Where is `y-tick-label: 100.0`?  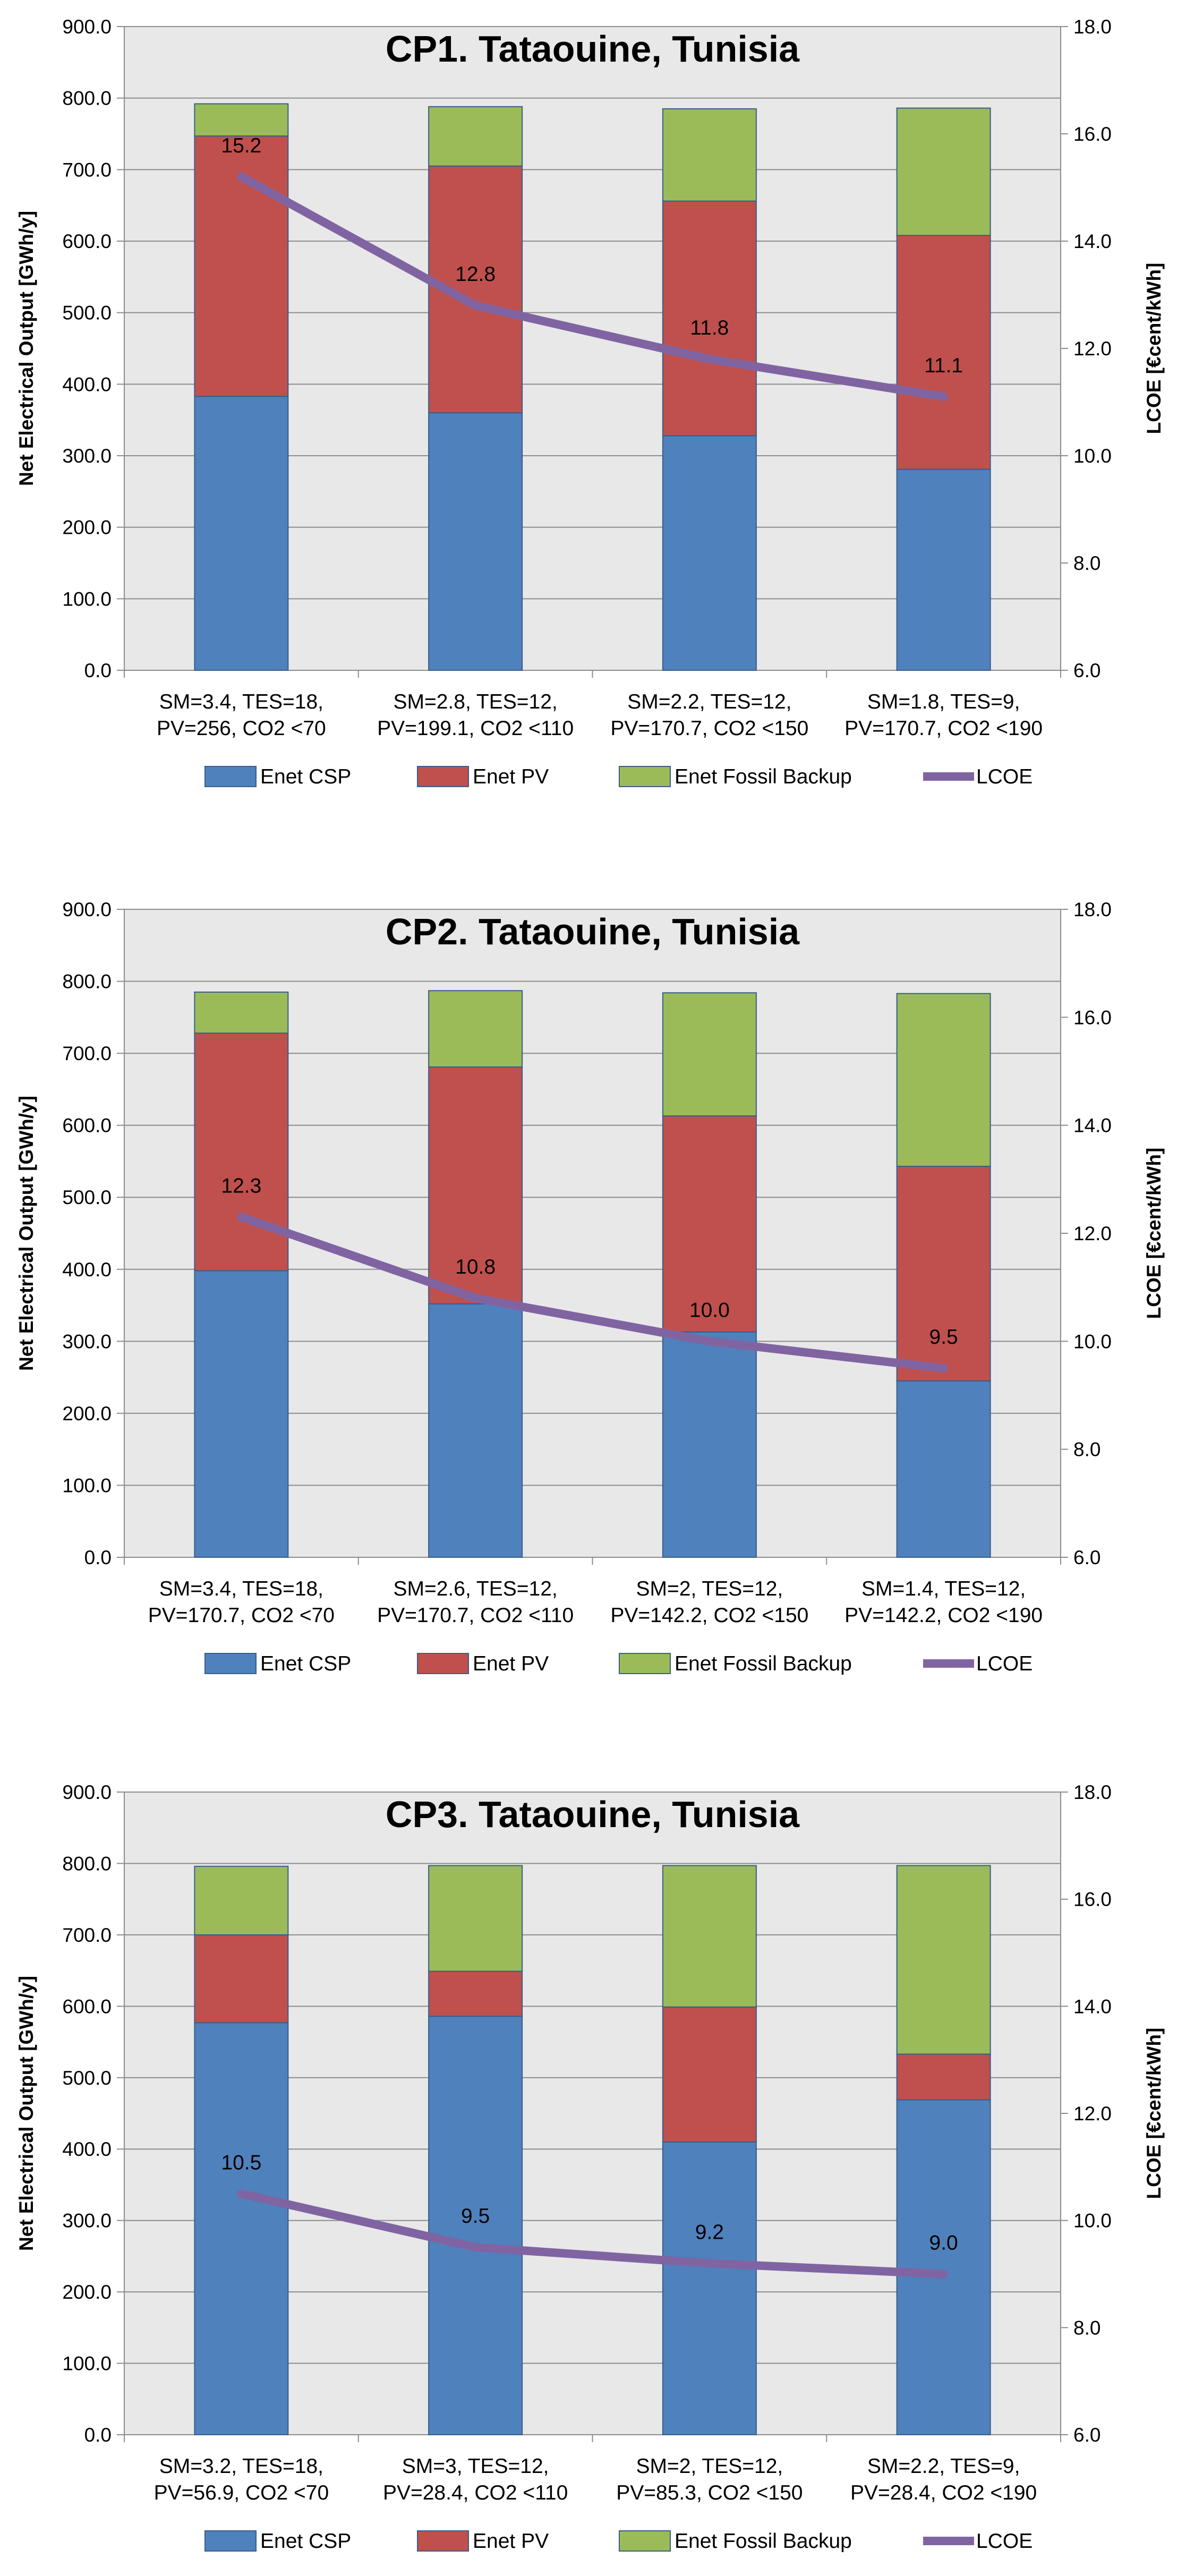
y-tick-label: 100.0 is located at coordinates (87, 2364).